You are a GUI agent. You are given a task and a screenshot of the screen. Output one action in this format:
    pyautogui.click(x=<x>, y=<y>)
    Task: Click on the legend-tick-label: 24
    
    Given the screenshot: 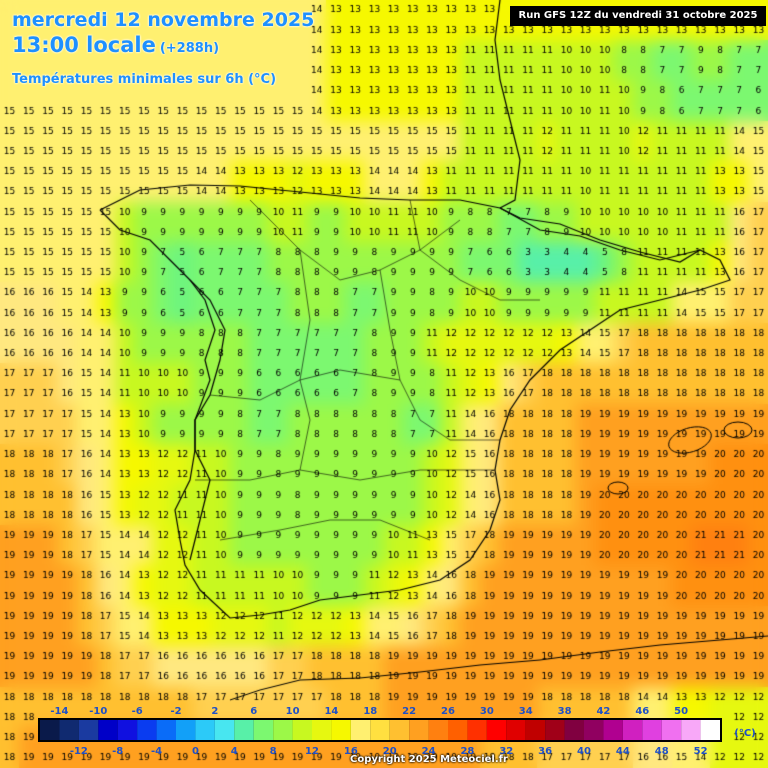 What is the action you would take?
    pyautogui.click(x=429, y=751)
    